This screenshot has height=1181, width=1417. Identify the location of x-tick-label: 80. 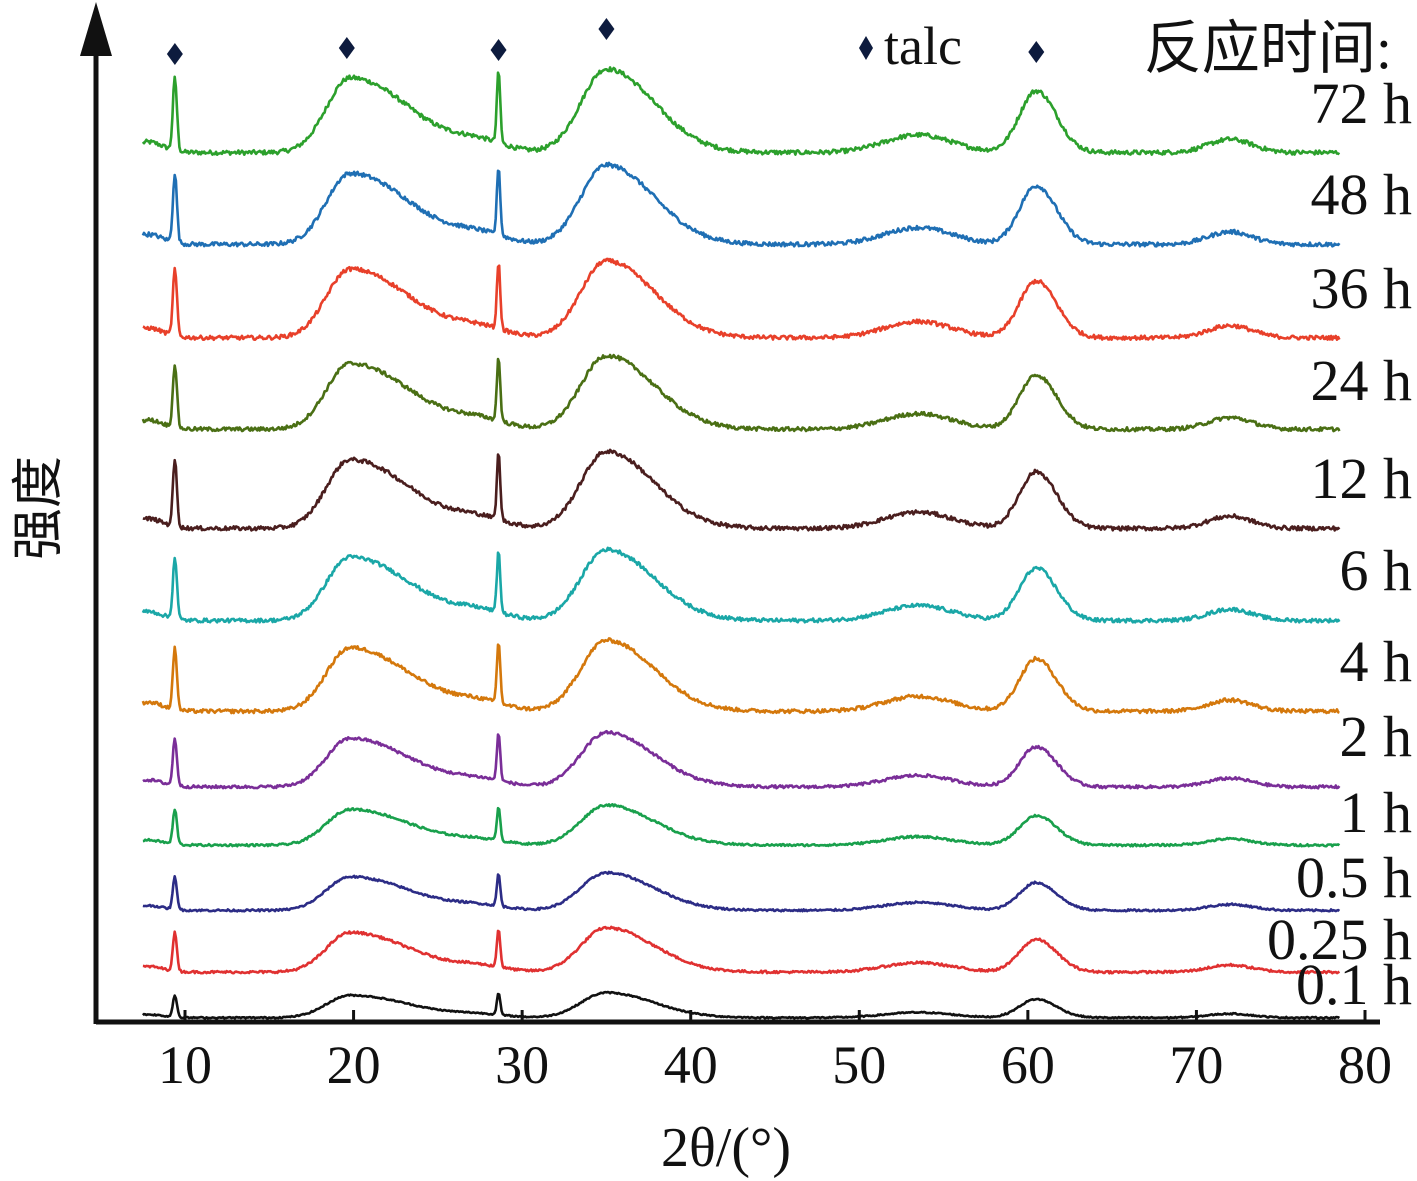
(1365, 1065).